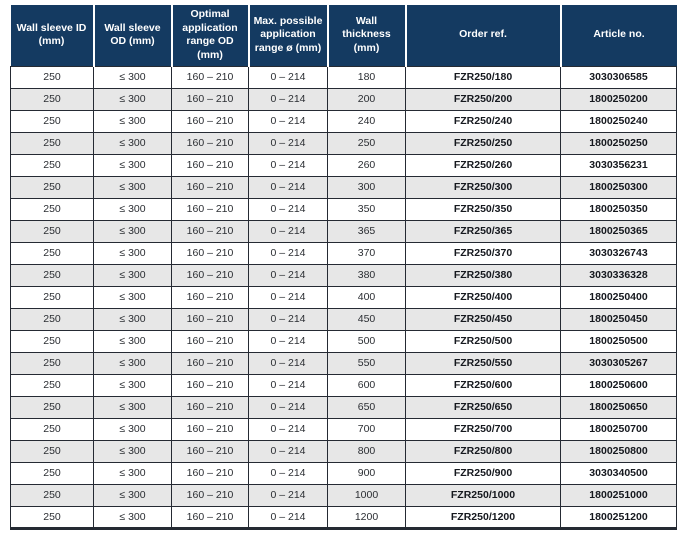 The image size is (686, 557). Describe the element at coordinates (618, 187) in the screenshot. I see `cell-article-no: 1800250300` at that location.